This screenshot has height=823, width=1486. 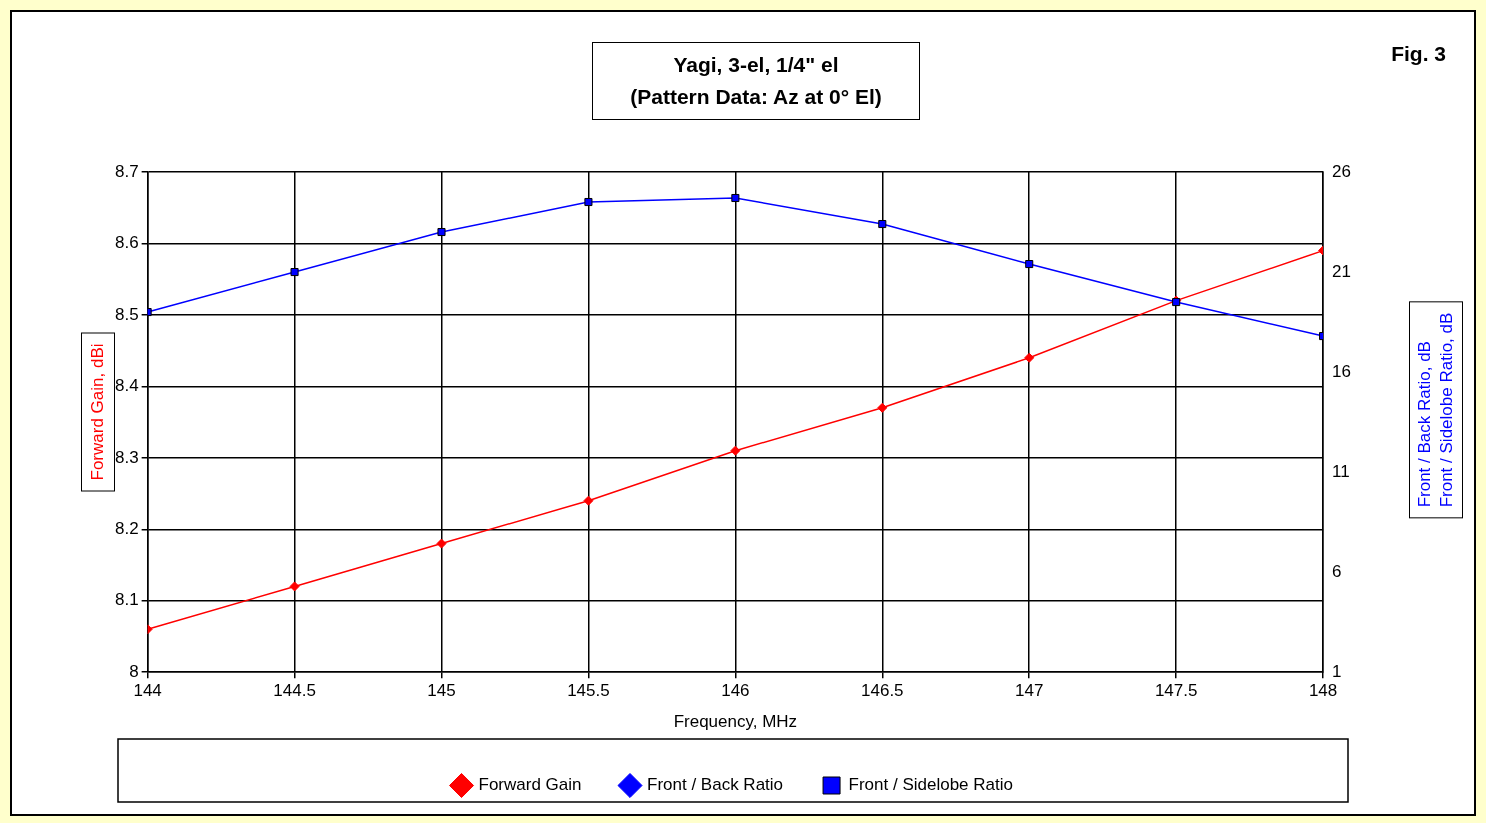 What do you see at coordinates (126, 171) in the screenshot?
I see `y-tick-label: 8.7` at bounding box center [126, 171].